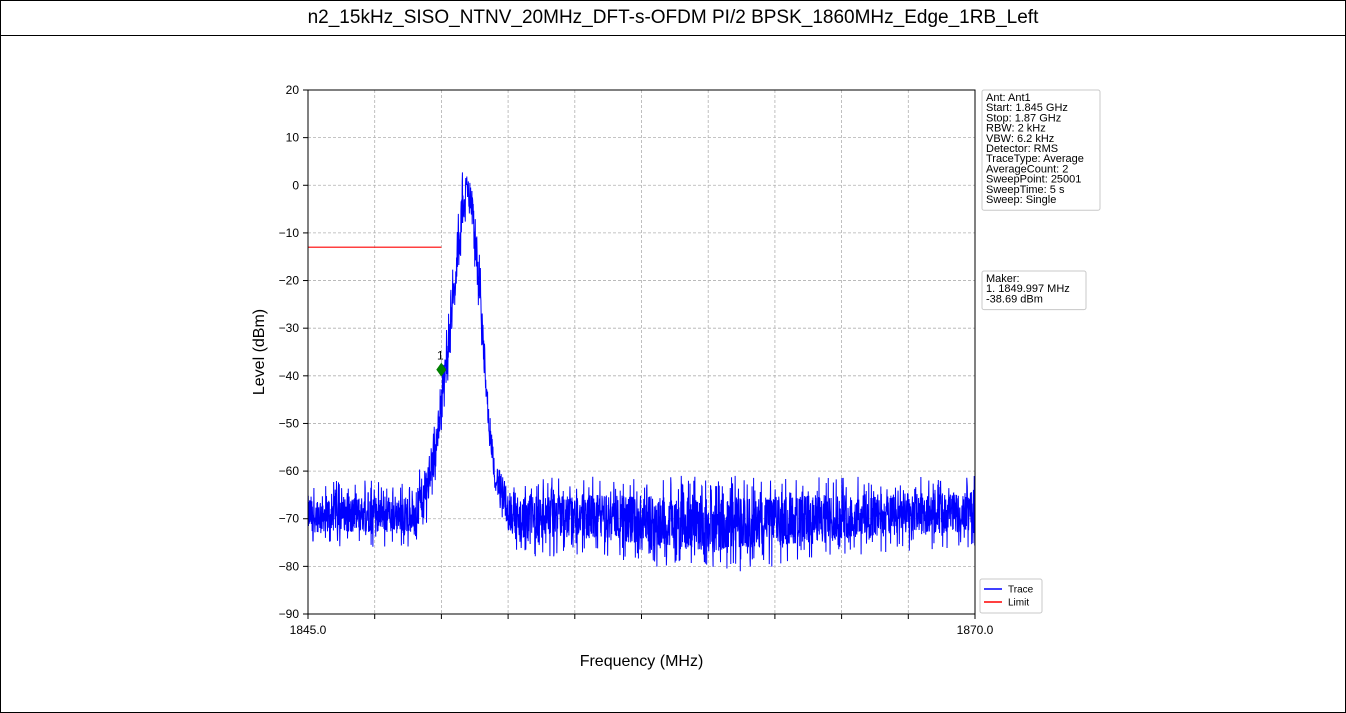 This screenshot has width=1346, height=713. I want to click on marker-info-line: Maker:, so click(1003, 279).